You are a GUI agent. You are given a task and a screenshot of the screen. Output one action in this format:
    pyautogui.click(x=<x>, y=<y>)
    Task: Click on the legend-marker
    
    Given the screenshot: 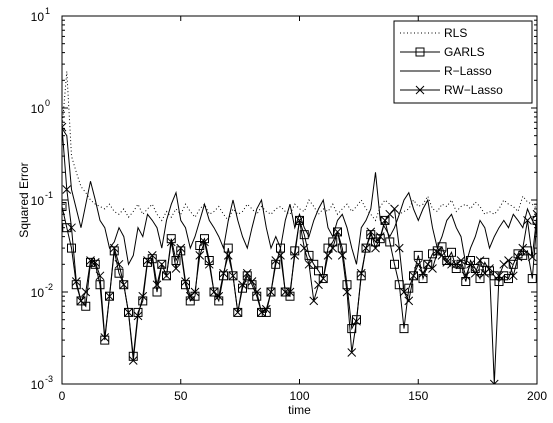 What is the action you would take?
    pyautogui.click(x=420, y=90)
    